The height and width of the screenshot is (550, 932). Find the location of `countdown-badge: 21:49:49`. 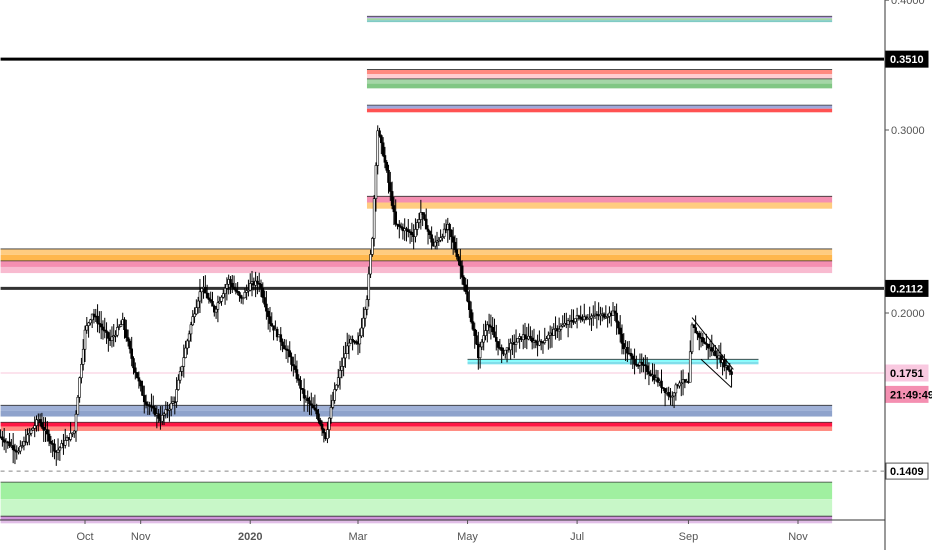

countdown-badge: 21:49:49 is located at coordinates (908, 394).